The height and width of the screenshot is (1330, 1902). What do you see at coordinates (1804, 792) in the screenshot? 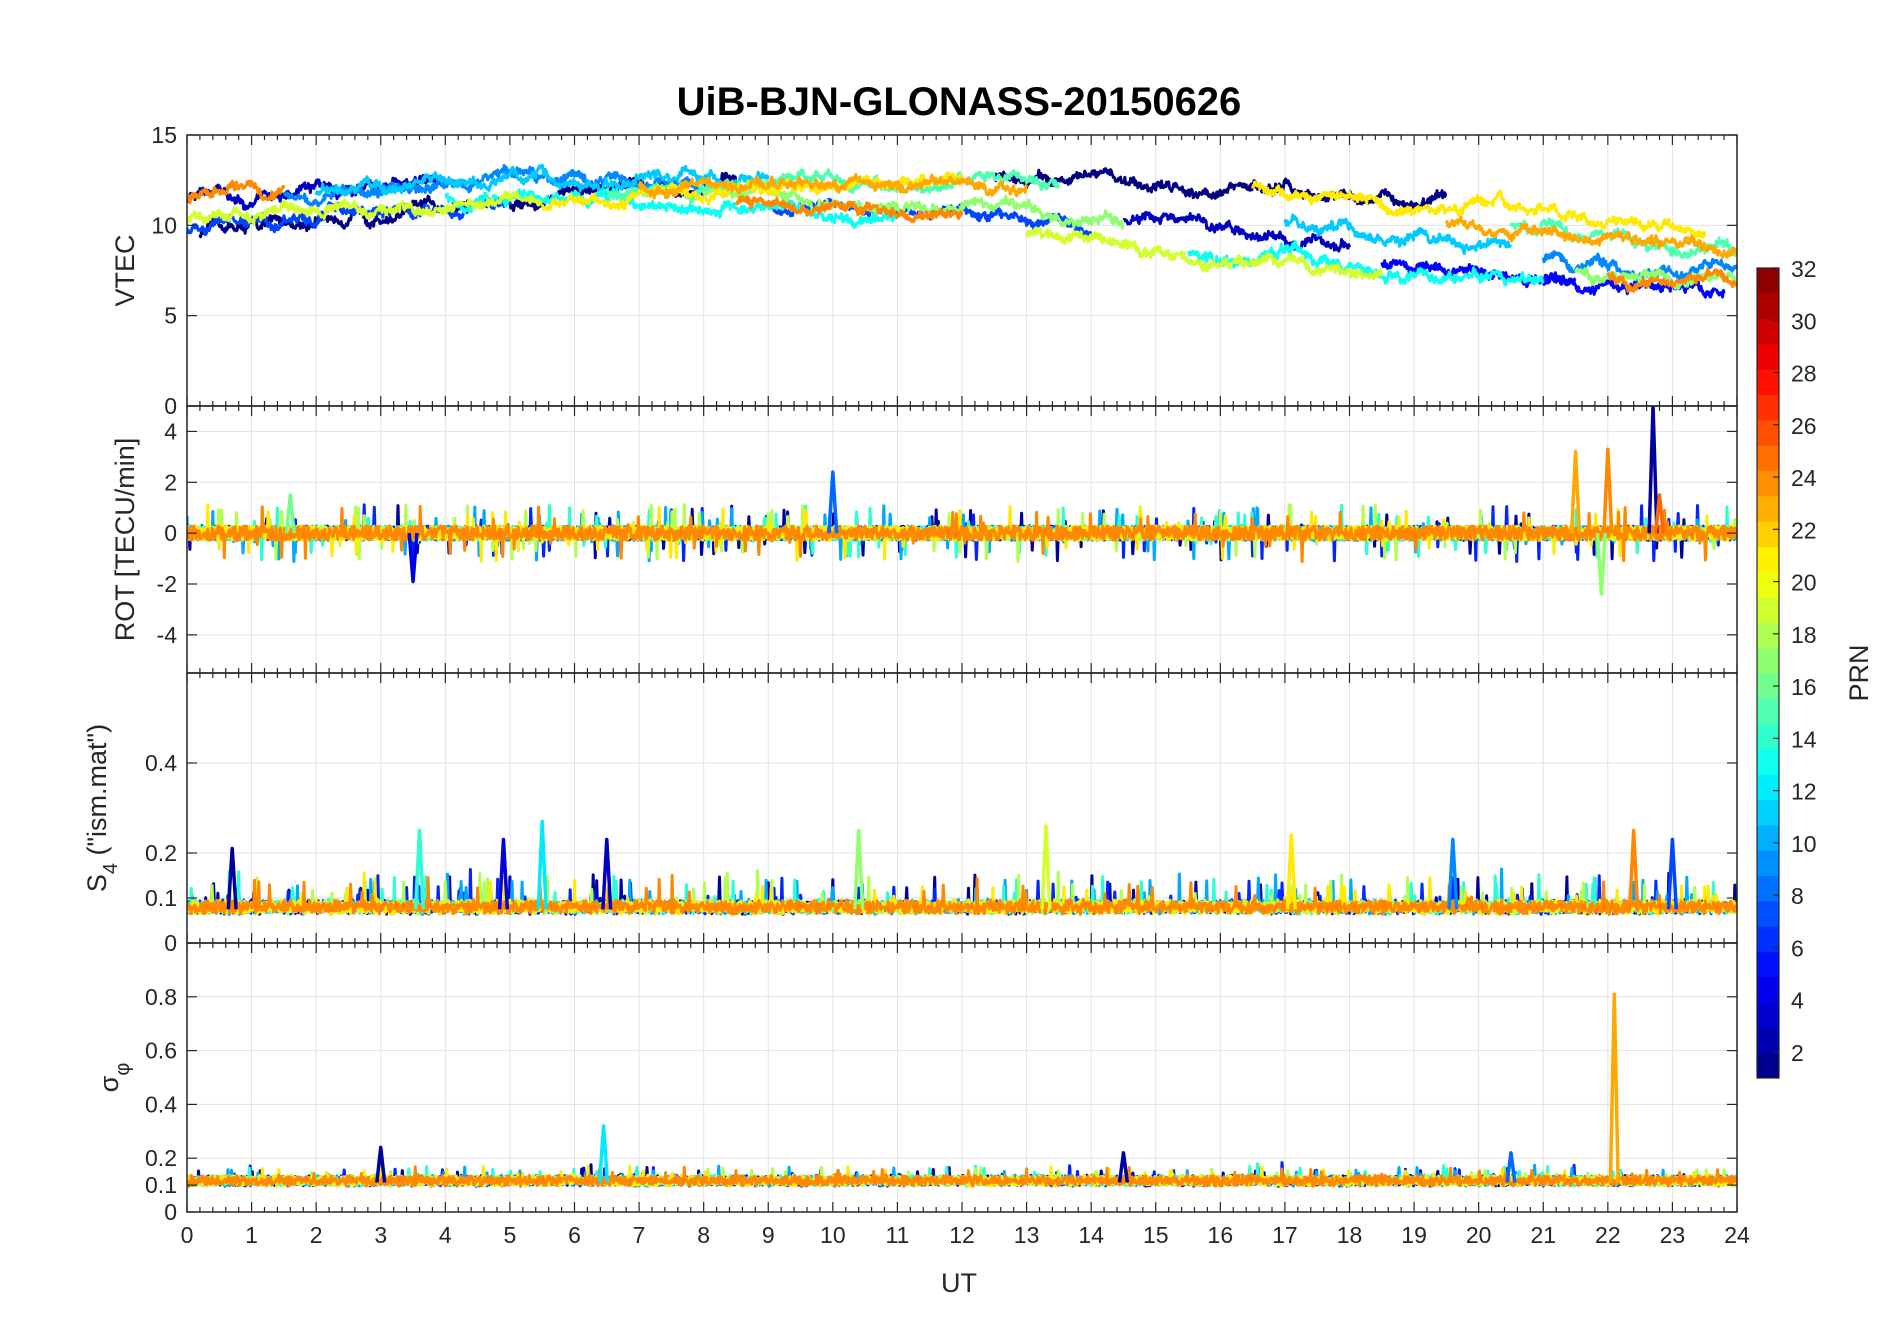
I see `colorbar-tick-label: 12` at bounding box center [1804, 792].